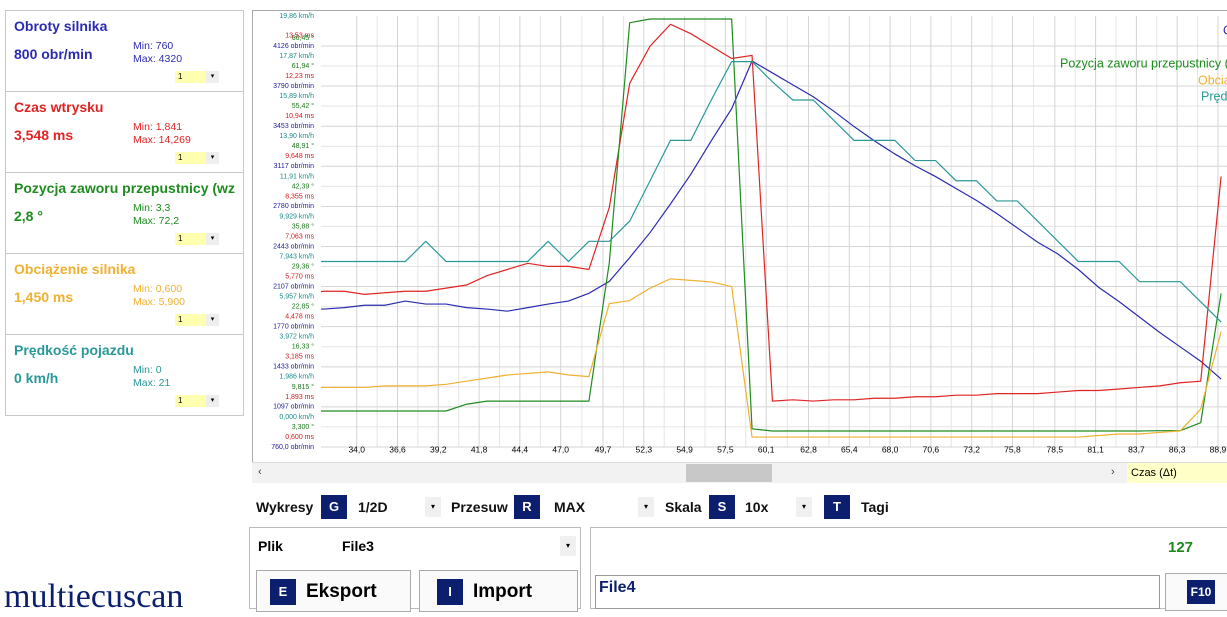 This screenshot has width=1227, height=617. What do you see at coordinates (283, 592) in the screenshot?
I see `key: E` at bounding box center [283, 592].